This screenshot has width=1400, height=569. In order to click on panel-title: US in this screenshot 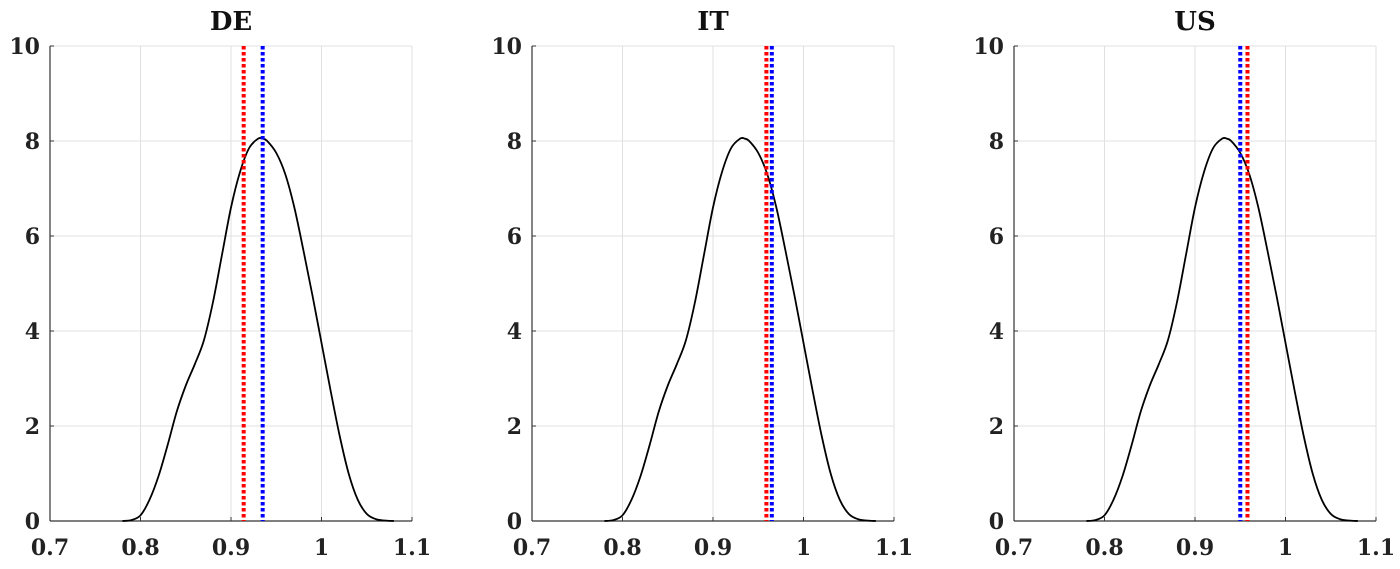, I will do `click(1194, 22)`.